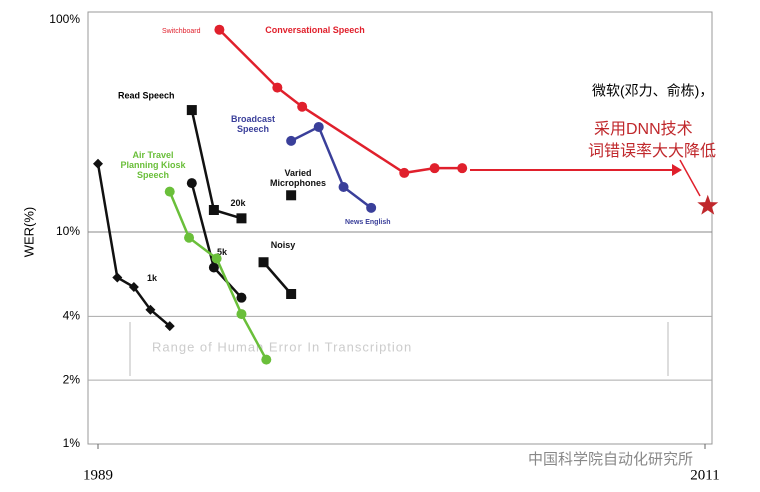  I want to click on series-label-box: Varied Microphones, so click(297, 178).